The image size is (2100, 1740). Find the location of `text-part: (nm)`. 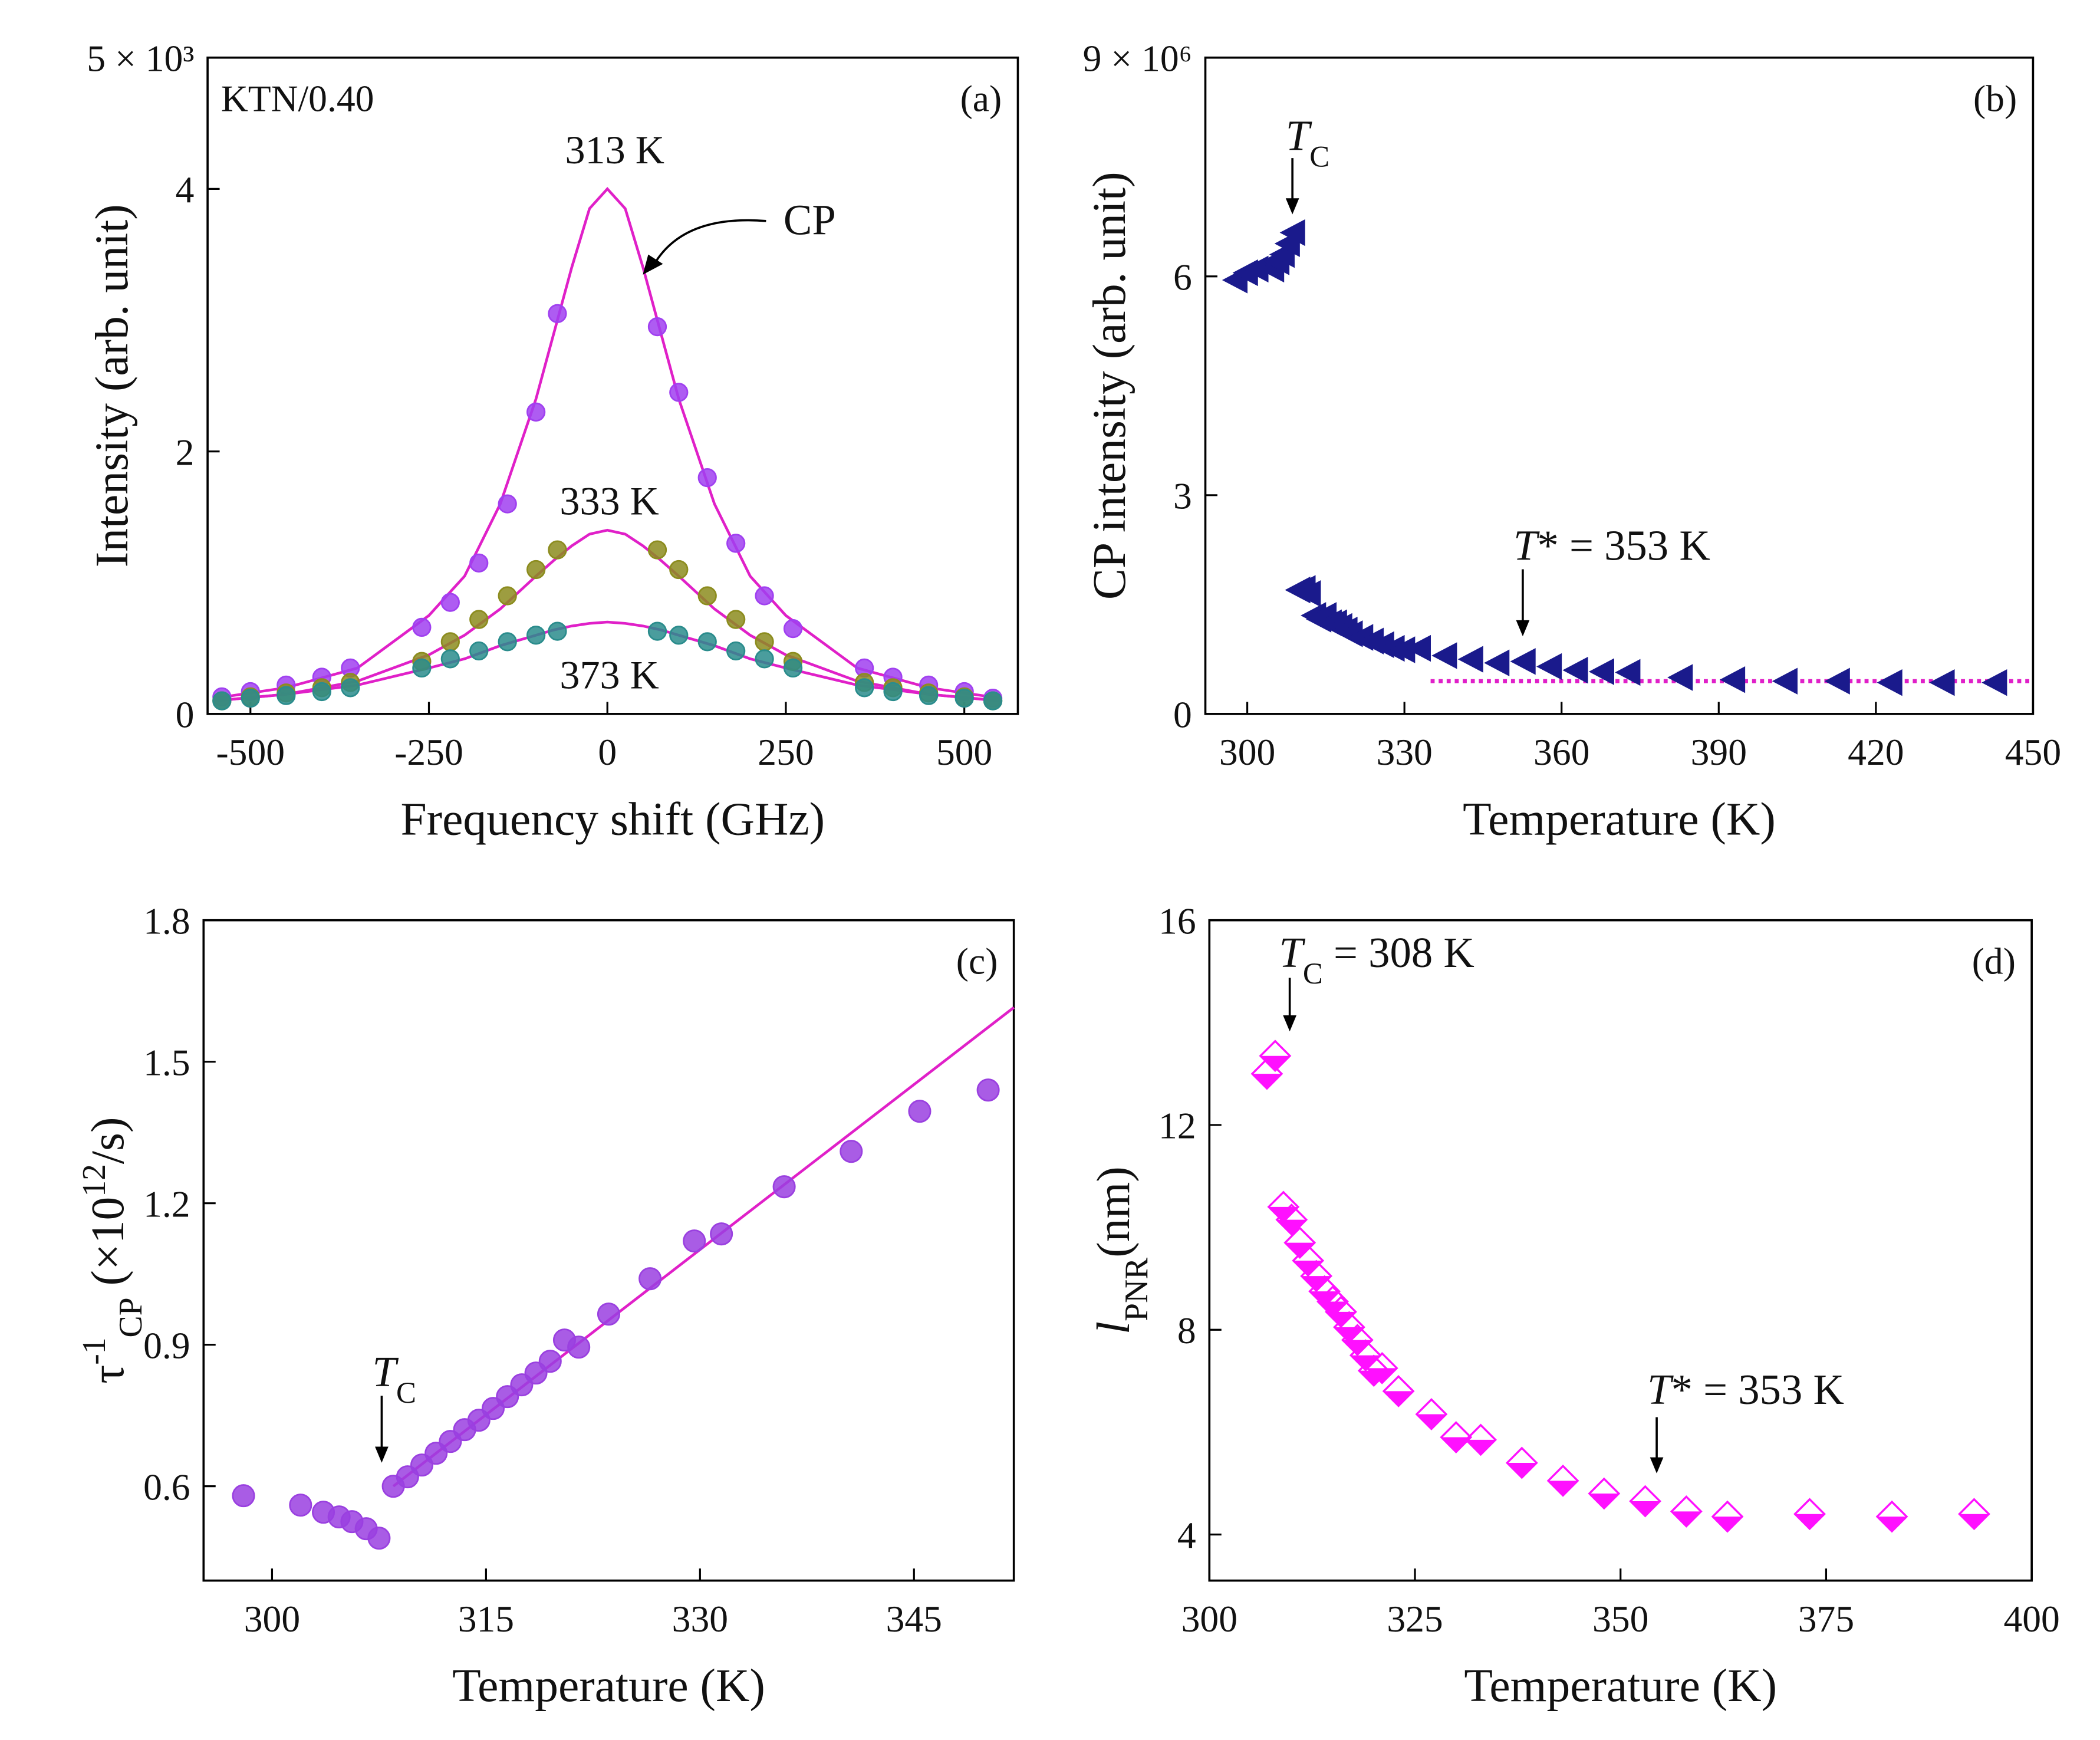

text-part: (nm) is located at coordinates (1114, 1212).